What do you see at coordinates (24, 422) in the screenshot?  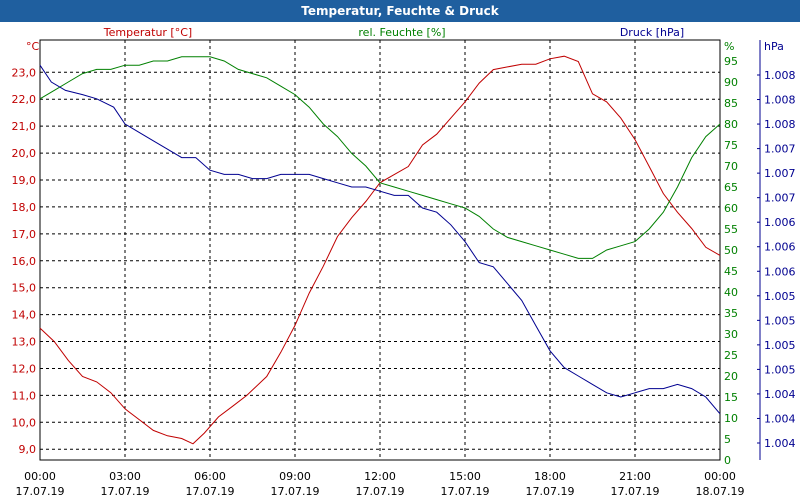 I see `y-tick-temperature: 10,0` at bounding box center [24, 422].